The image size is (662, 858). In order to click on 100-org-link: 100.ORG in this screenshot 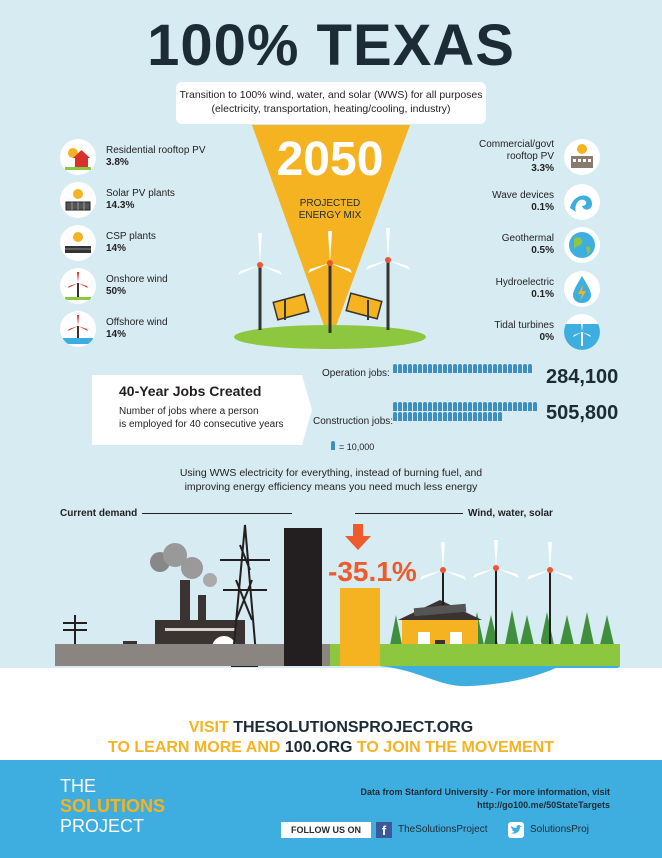, I will do `click(318, 747)`.